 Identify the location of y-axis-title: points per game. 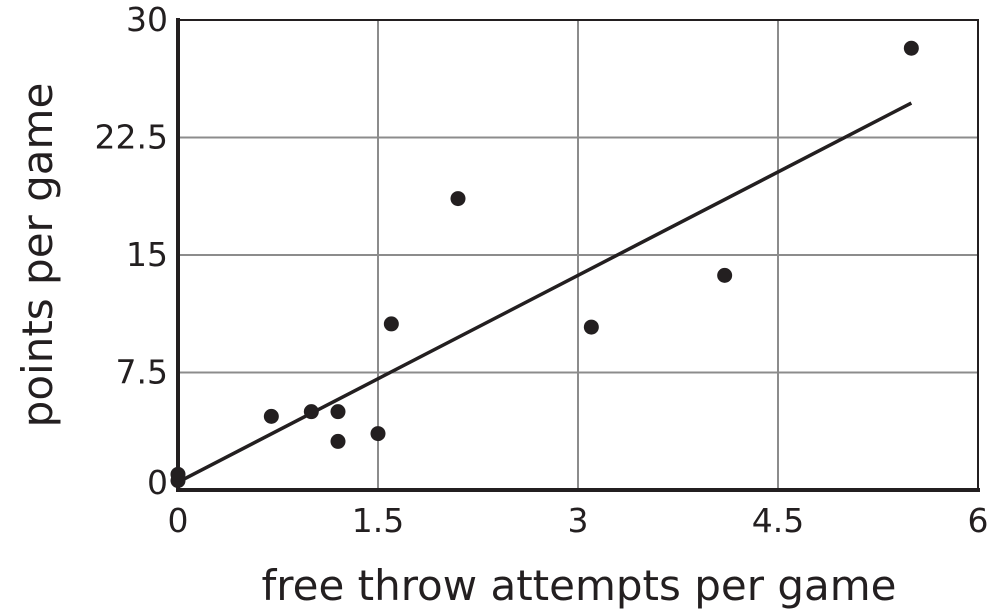
(37, 255).